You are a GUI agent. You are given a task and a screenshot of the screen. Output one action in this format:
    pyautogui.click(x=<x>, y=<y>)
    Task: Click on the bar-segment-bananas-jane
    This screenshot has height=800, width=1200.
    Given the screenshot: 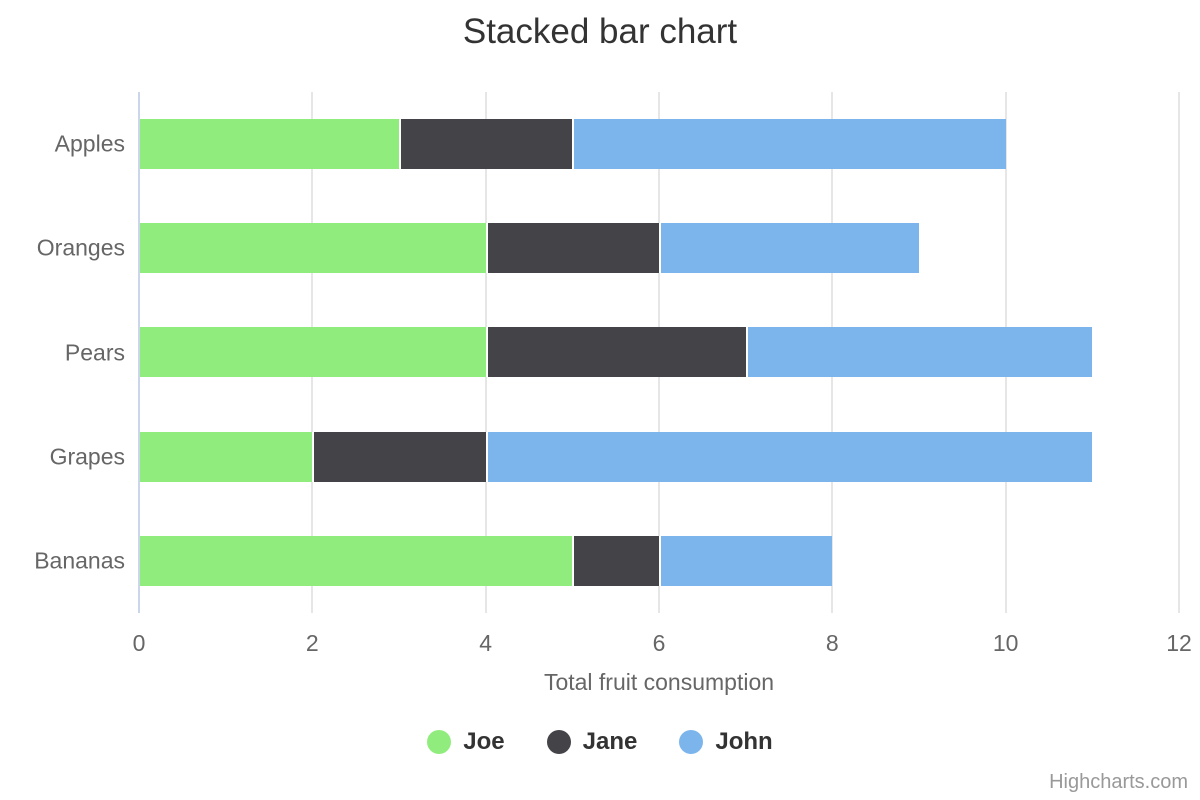 What is the action you would take?
    pyautogui.click(x=615, y=560)
    